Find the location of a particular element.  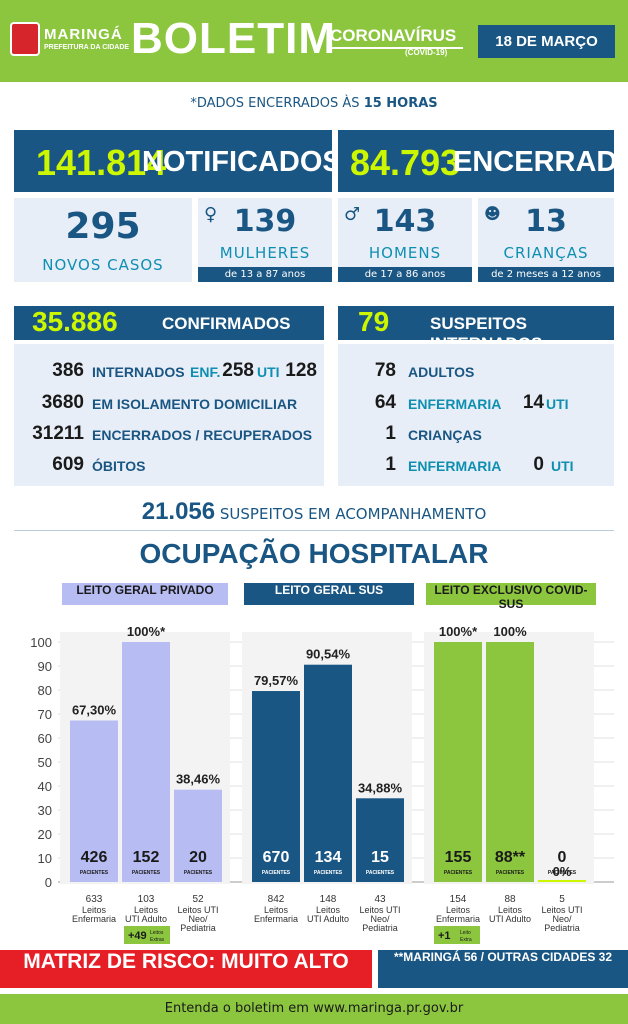

bar-patients-value: 152 is located at coordinates (146, 857).